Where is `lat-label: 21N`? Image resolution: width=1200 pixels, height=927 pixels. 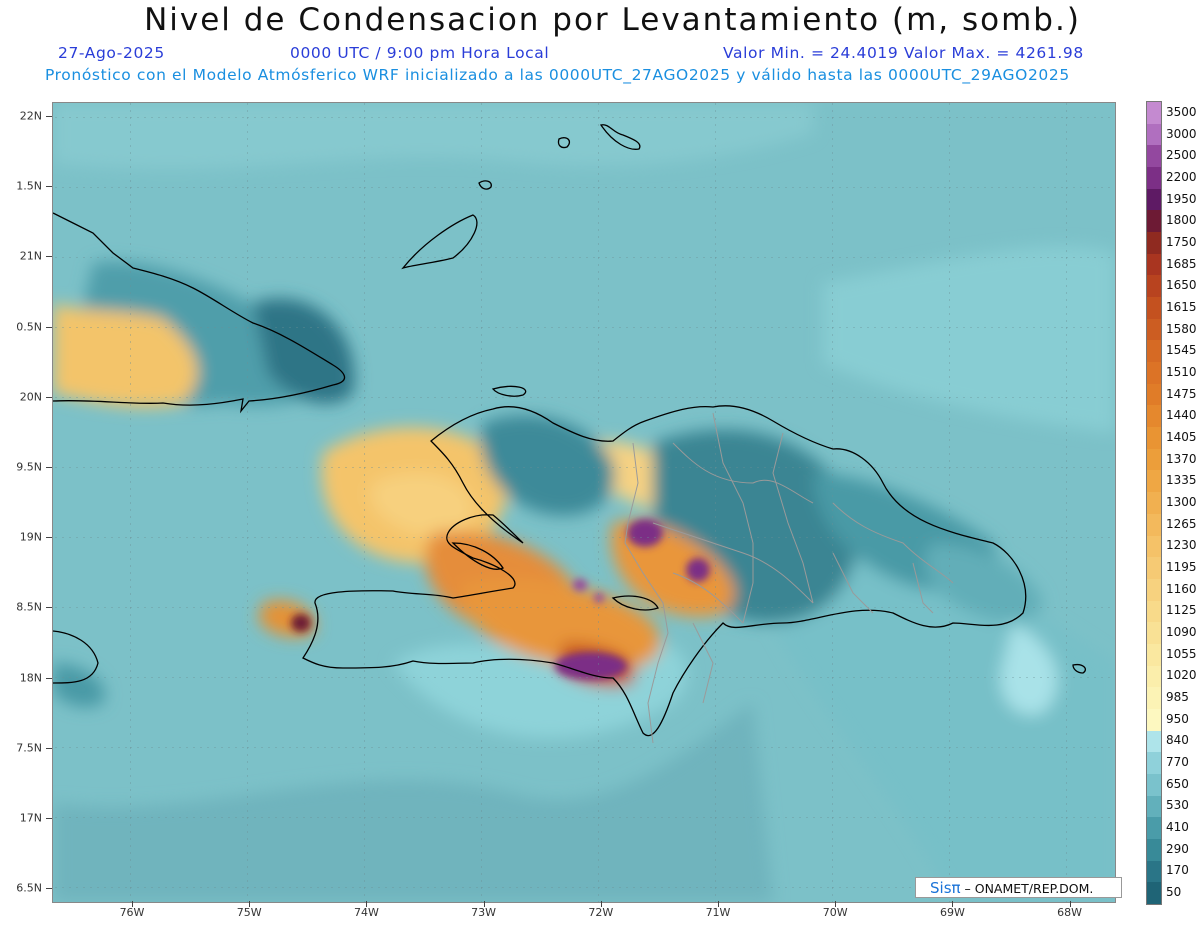
lat-label: 21N is located at coordinates (30, 256).